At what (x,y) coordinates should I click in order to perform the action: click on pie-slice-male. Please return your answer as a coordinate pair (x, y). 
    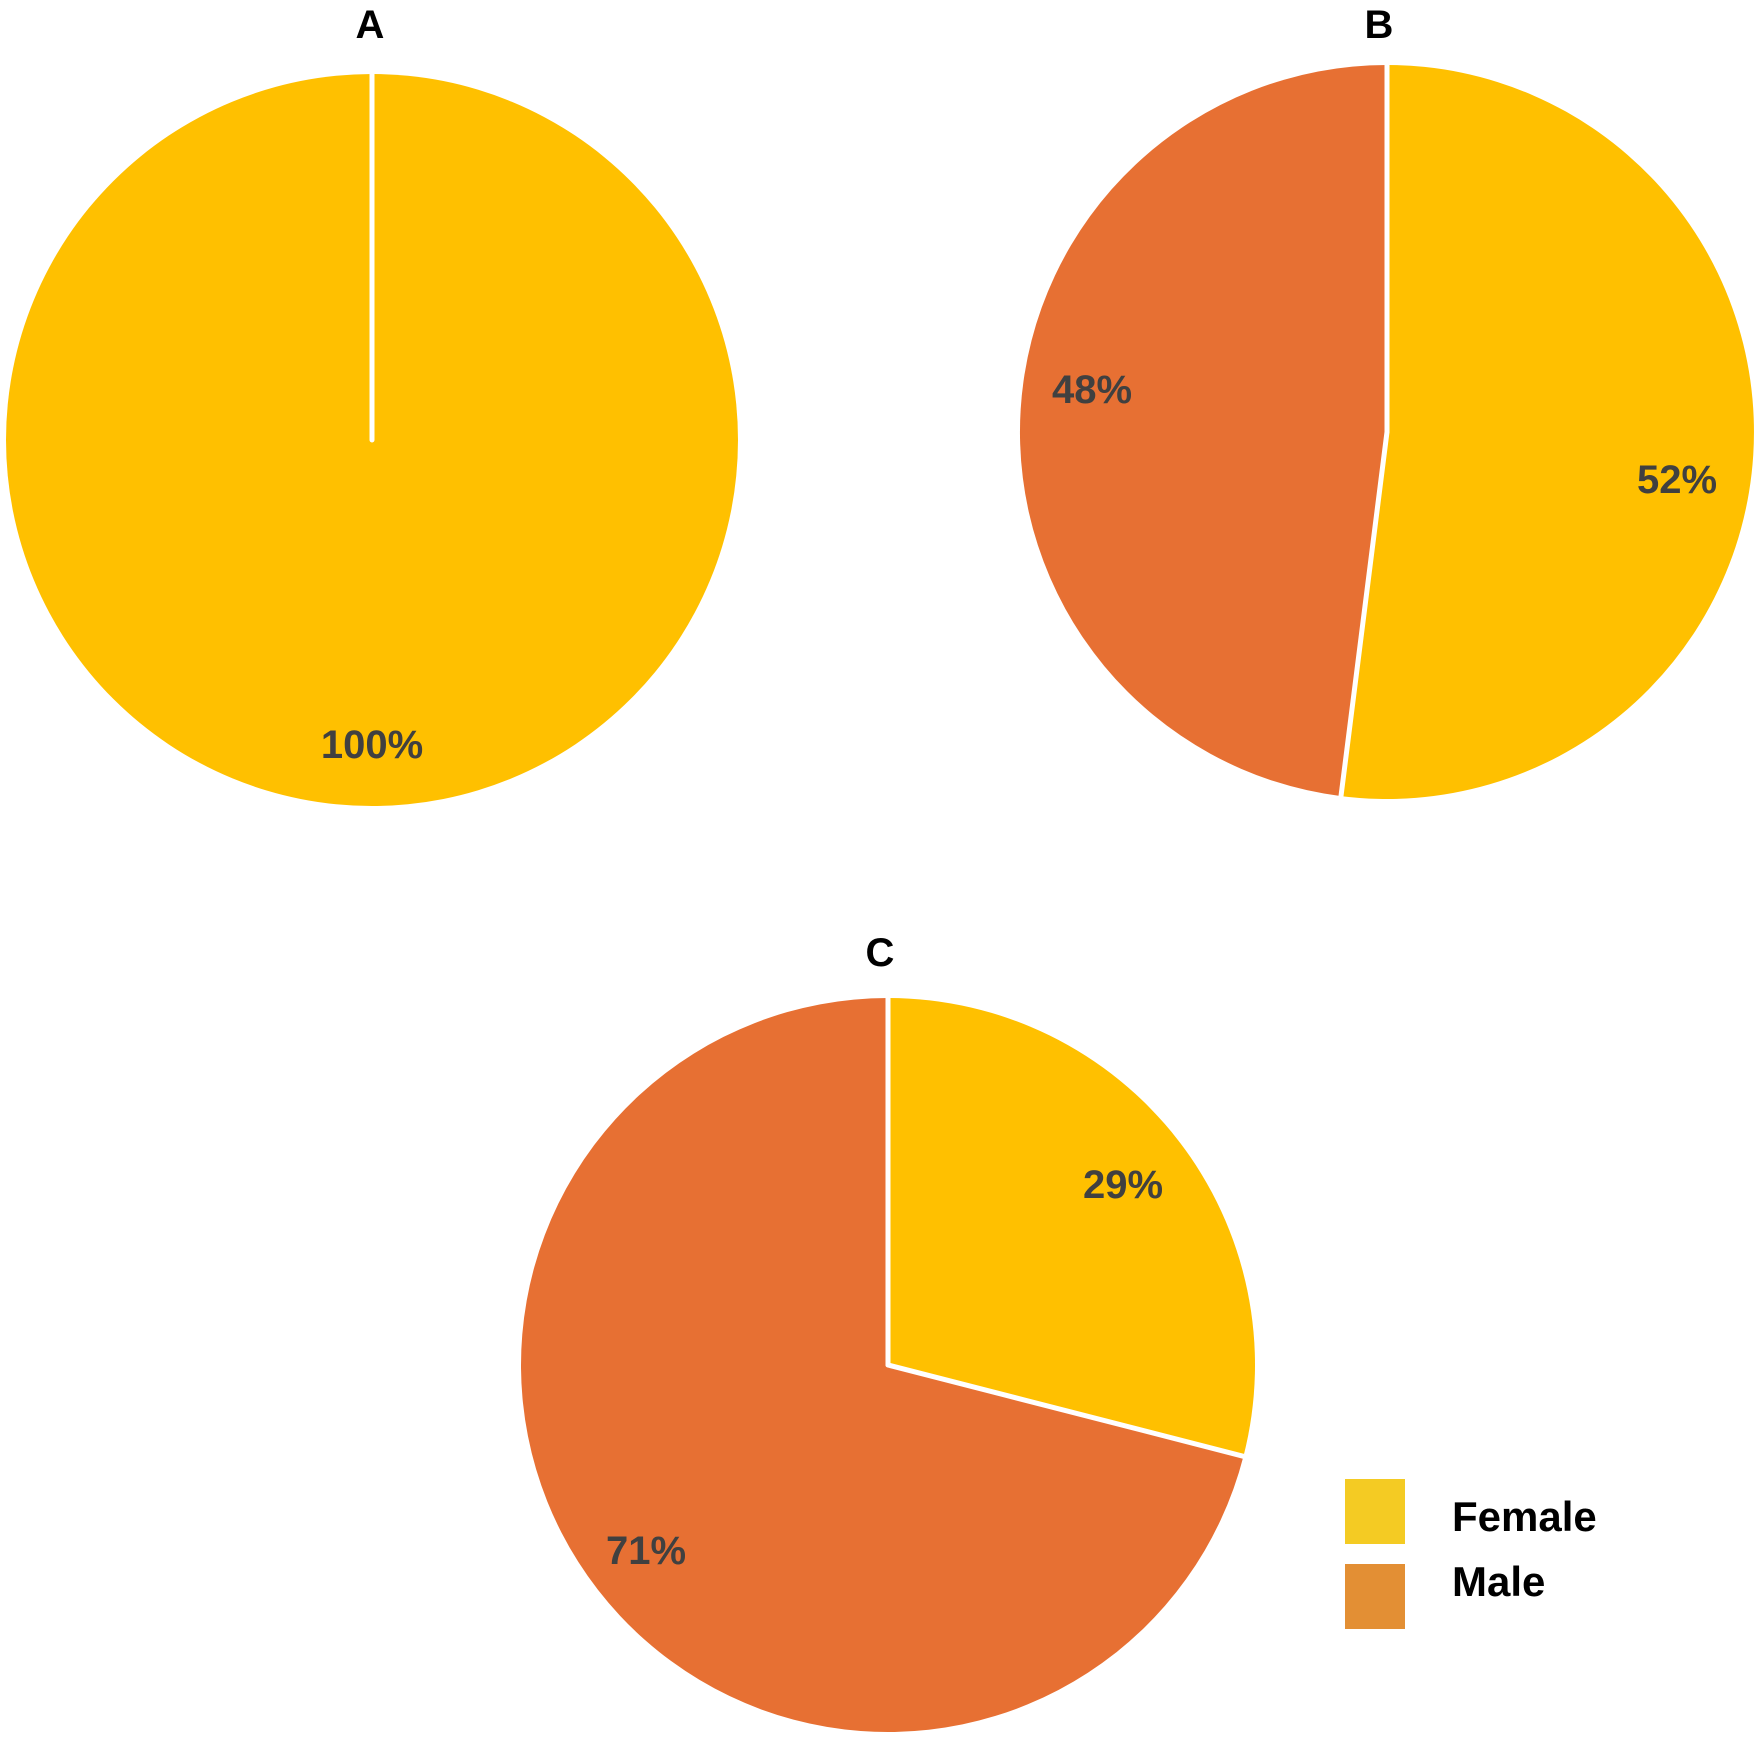
    Looking at the image, I should click on (1203, 430).